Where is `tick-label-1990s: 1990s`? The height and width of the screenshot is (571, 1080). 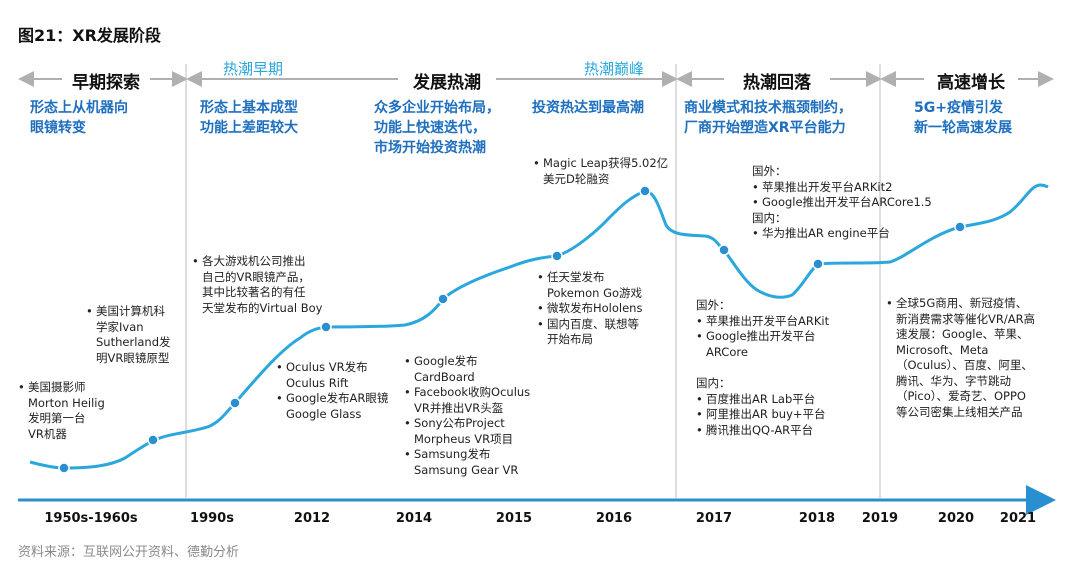 tick-label-1990s: 1990s is located at coordinates (212, 518).